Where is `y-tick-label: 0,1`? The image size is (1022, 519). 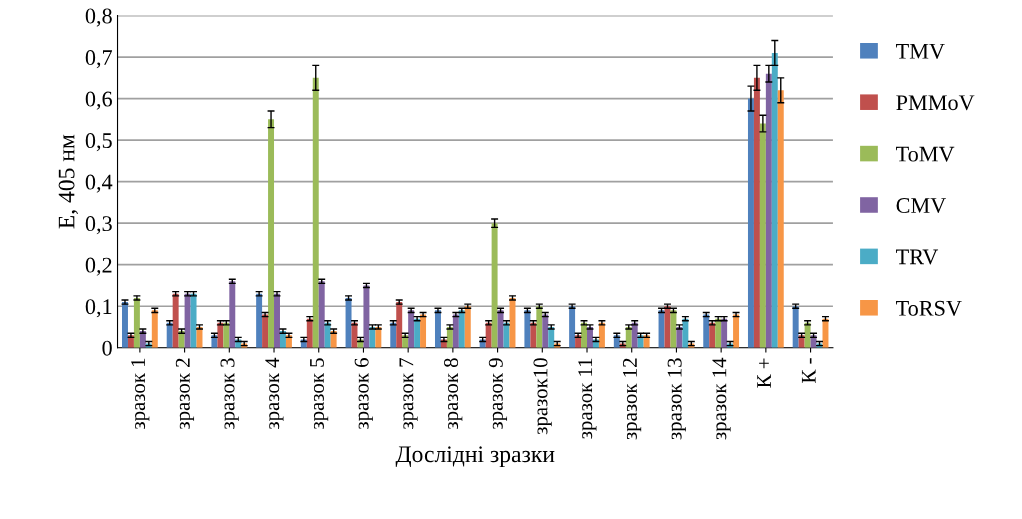
y-tick-label: 0,1 is located at coordinates (98, 308).